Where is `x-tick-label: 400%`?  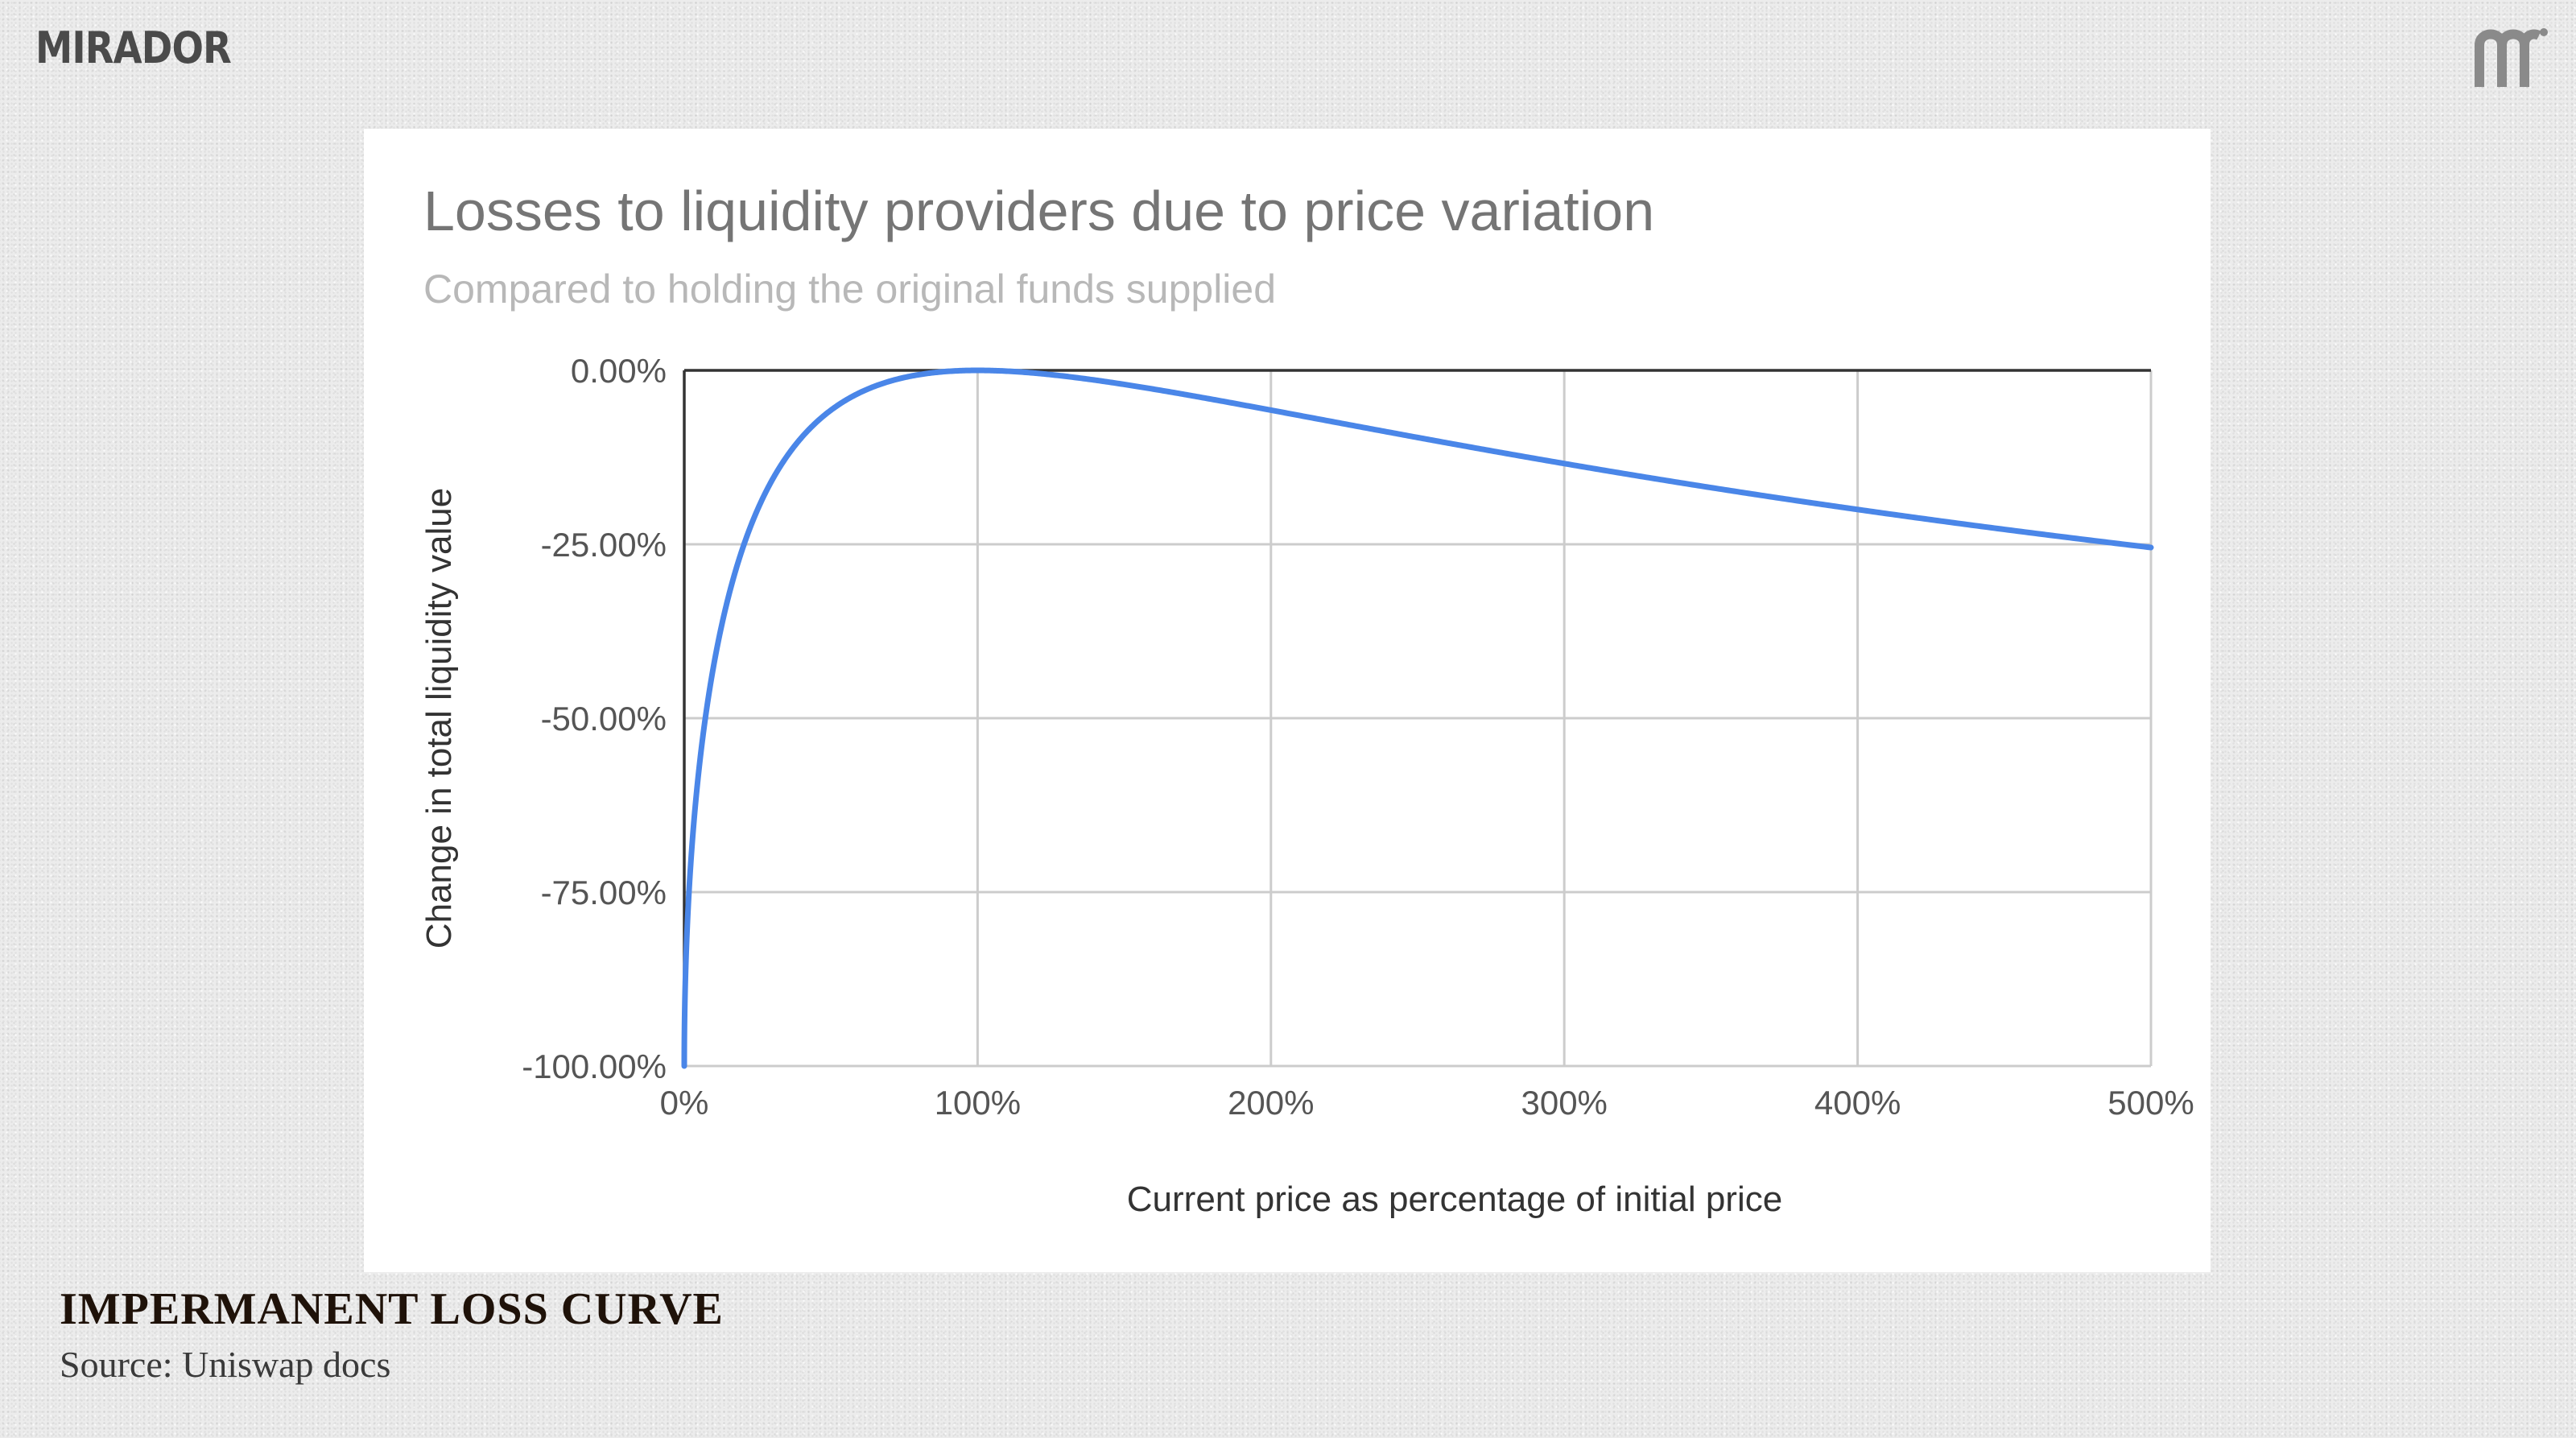
x-tick-label: 400% is located at coordinates (1857, 1103).